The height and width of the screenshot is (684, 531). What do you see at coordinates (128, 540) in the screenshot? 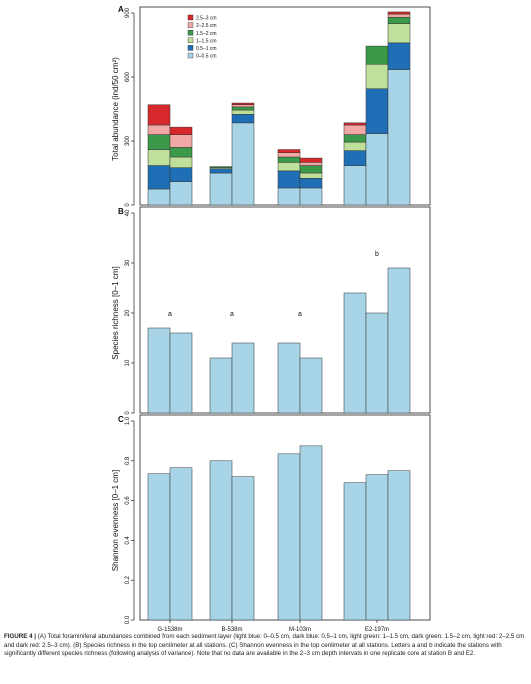
I see `y-tick-label: 0.4` at bounding box center [128, 540].